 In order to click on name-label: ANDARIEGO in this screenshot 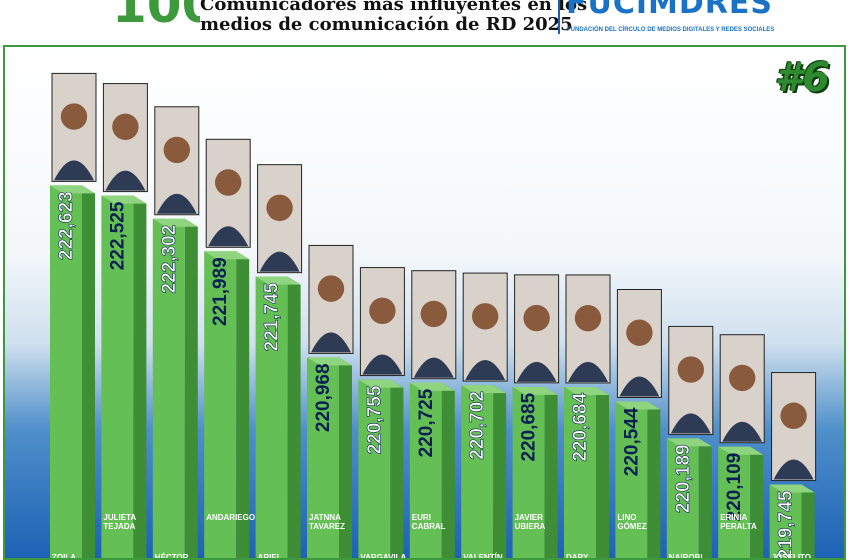, I will do `click(231, 517)`.